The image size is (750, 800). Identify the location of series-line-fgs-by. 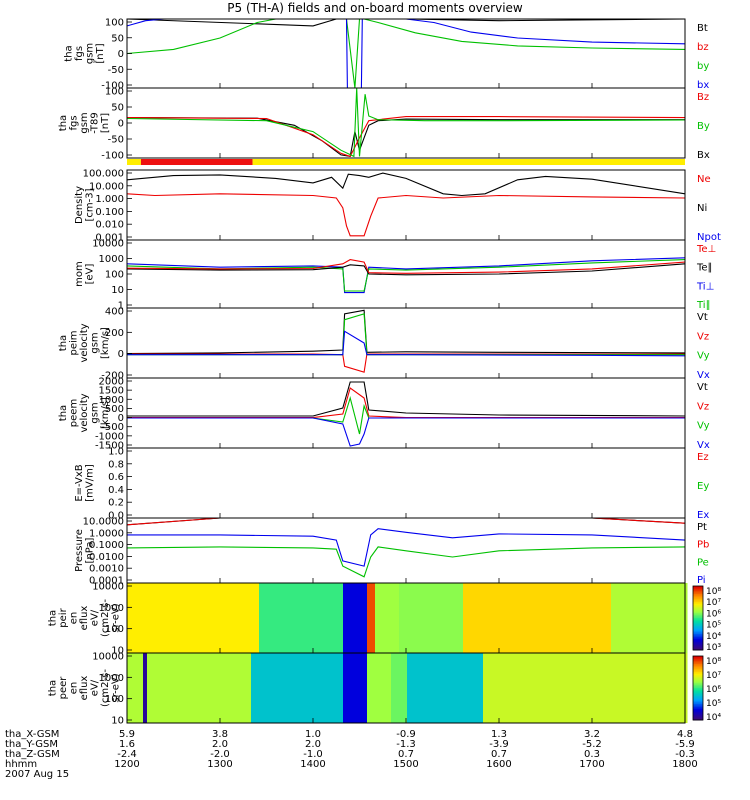
(406, 53).